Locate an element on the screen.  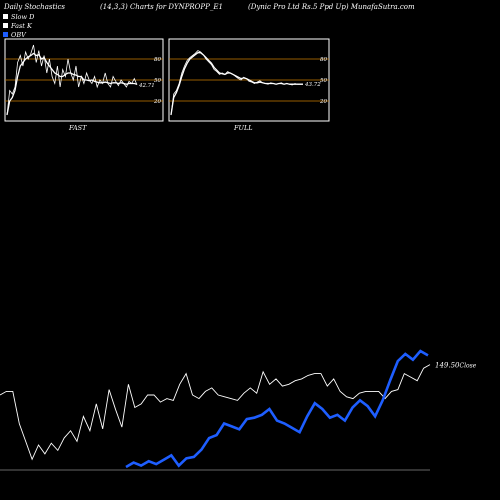
legend-swatch-obv is located at coordinates (5, 34).